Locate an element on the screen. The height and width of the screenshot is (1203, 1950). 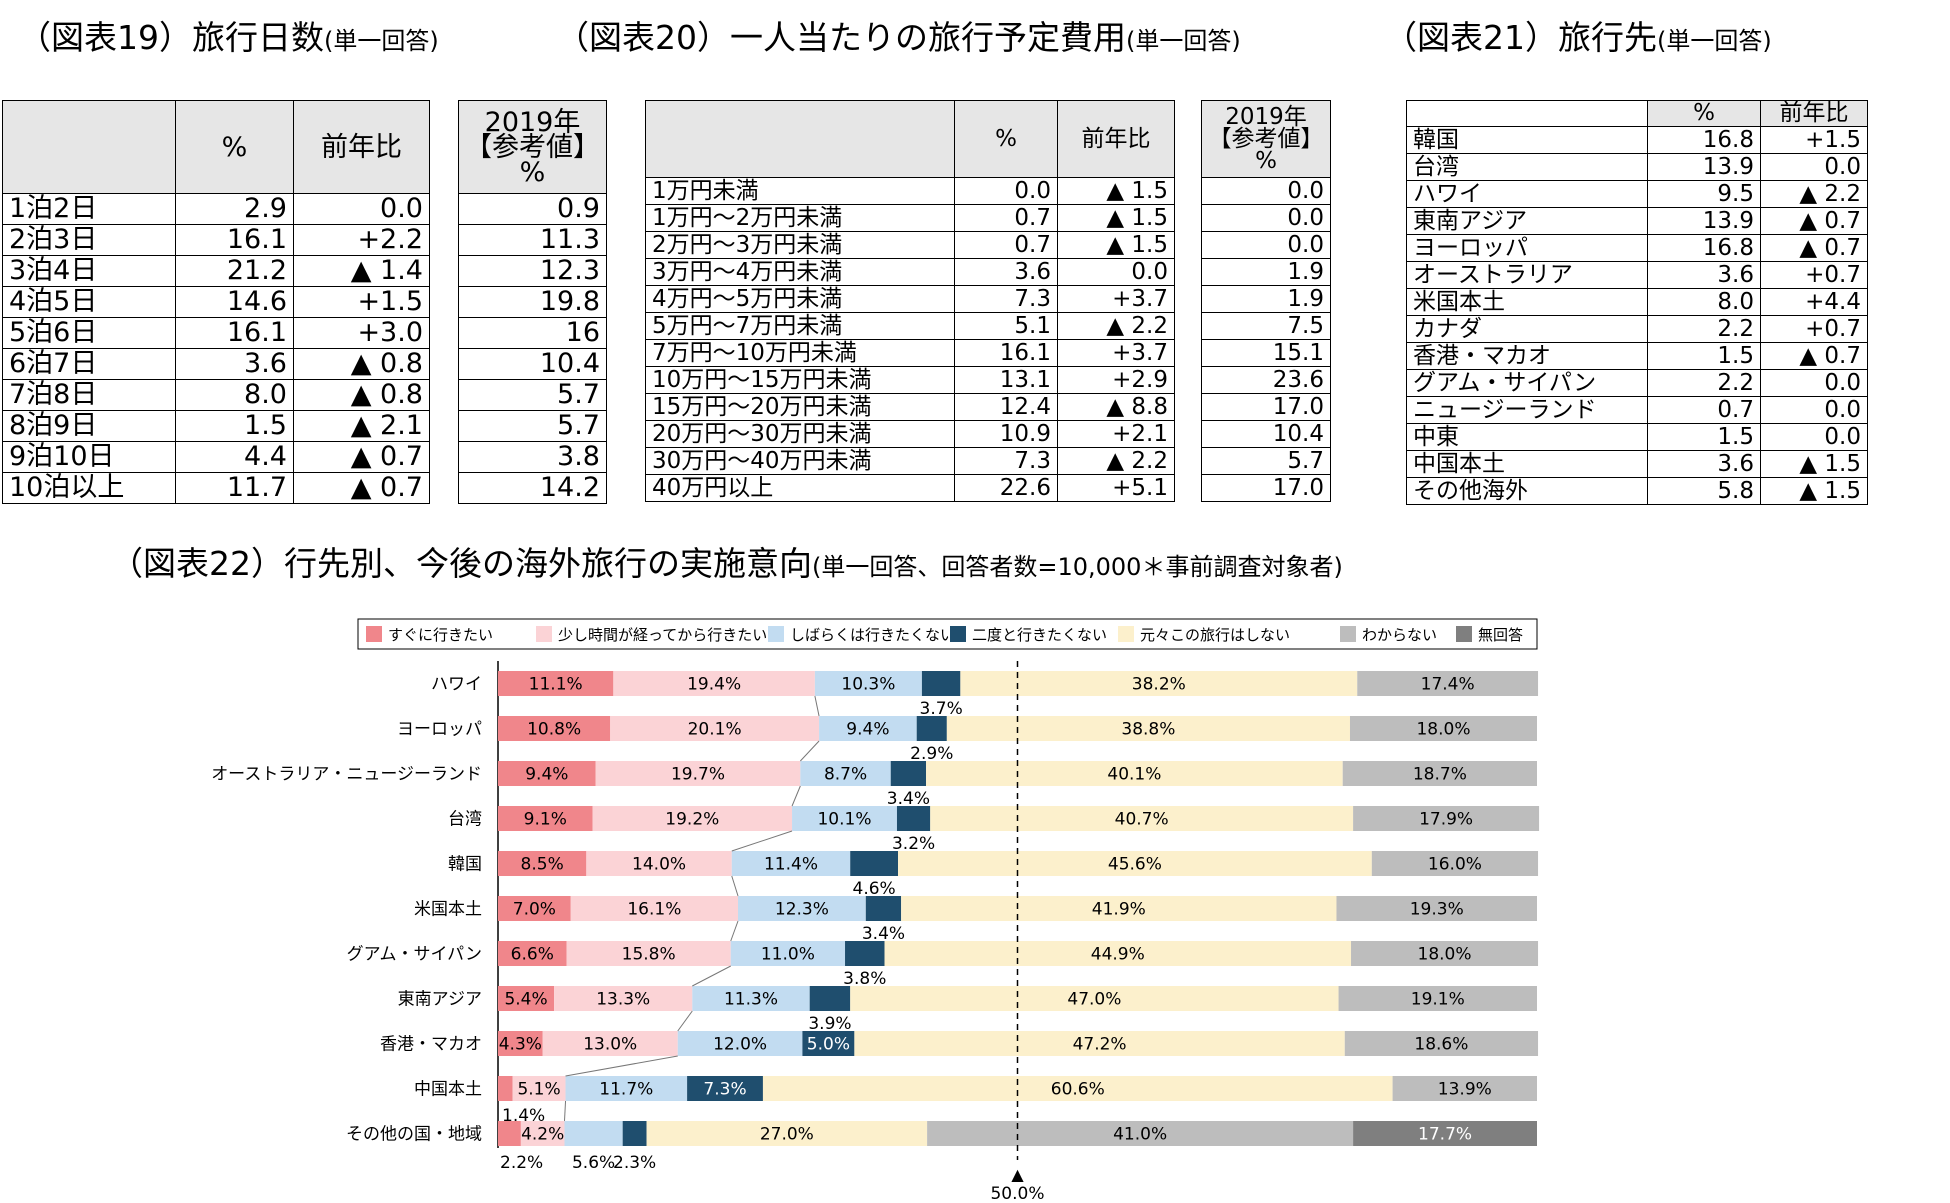
table-header-yoy: 前年比 is located at coordinates (361, 147).